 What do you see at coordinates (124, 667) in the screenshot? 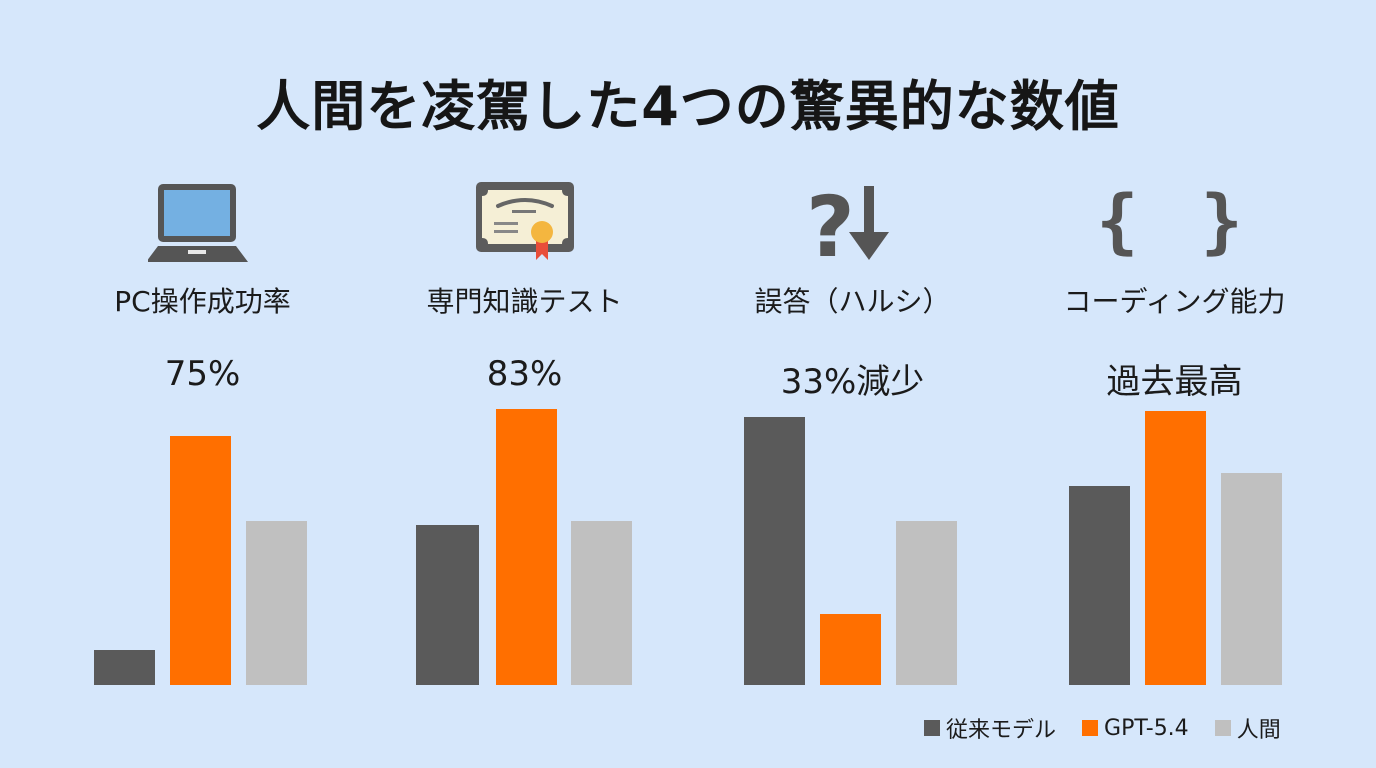
I see `bar-previous-model-pc` at bounding box center [124, 667].